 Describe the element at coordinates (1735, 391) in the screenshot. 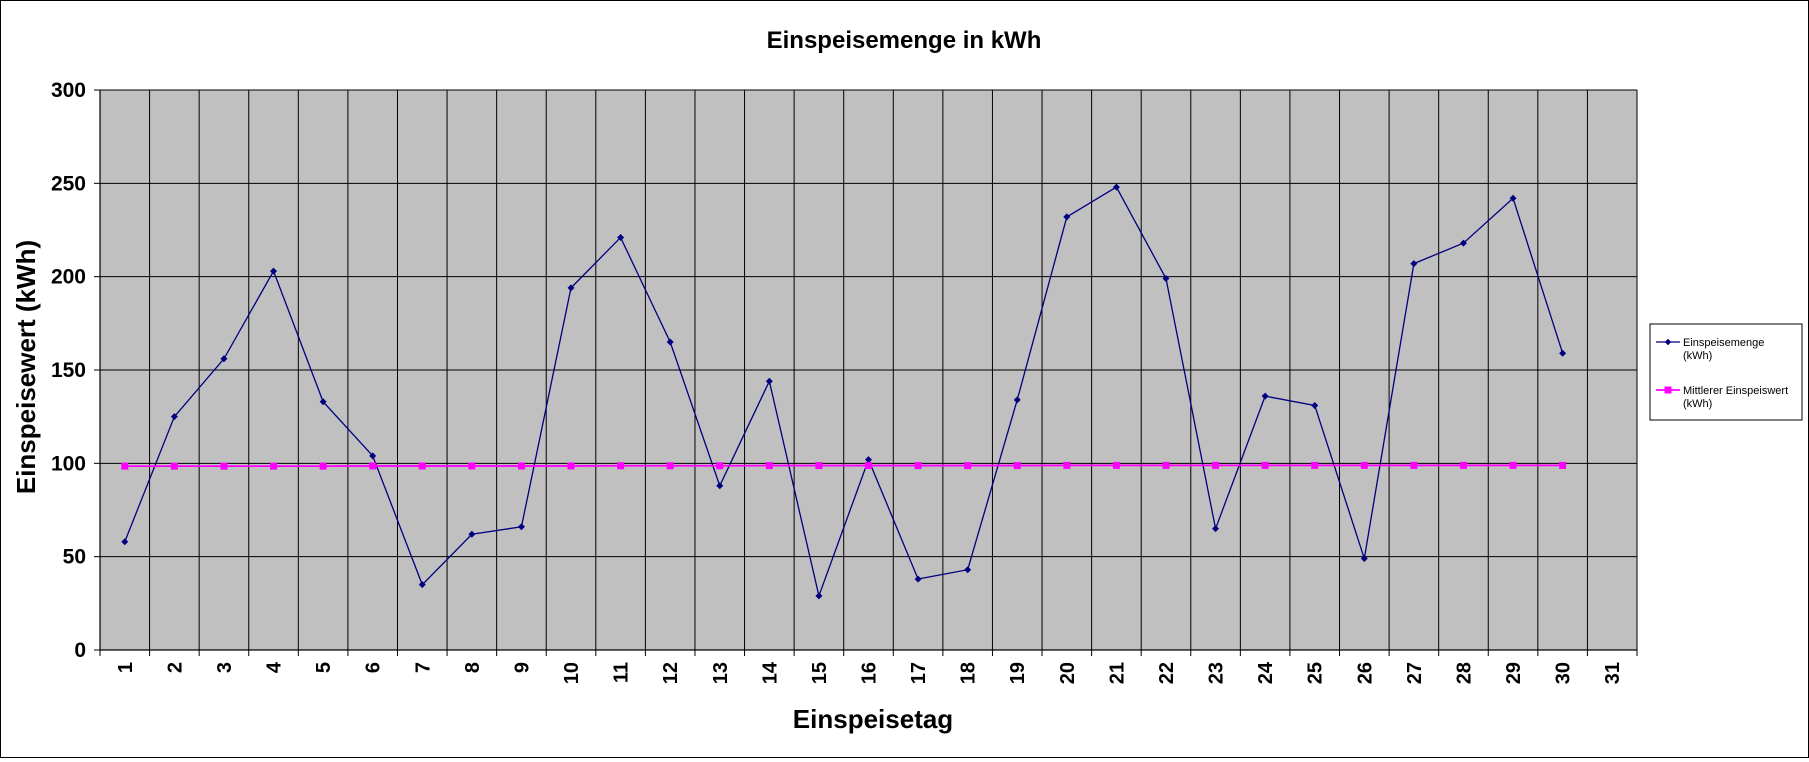

I see `legend-label: Mittlerer Einspeiswert` at that location.